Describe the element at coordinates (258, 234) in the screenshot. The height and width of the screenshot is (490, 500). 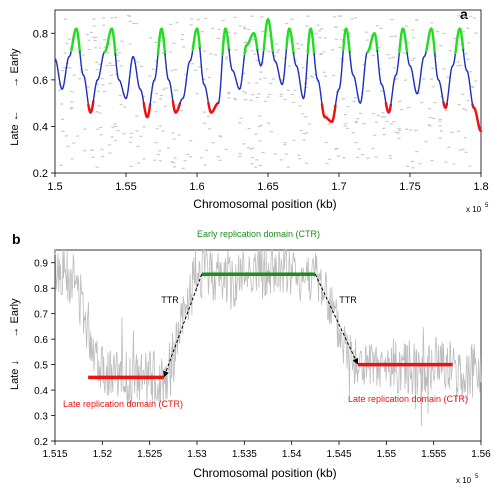
I see `early-domain-label: Early replication domain (CTR)` at that location.